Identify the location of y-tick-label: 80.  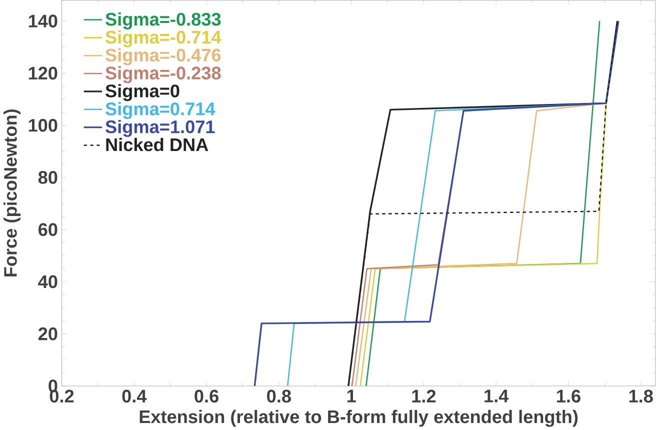
(48, 177).